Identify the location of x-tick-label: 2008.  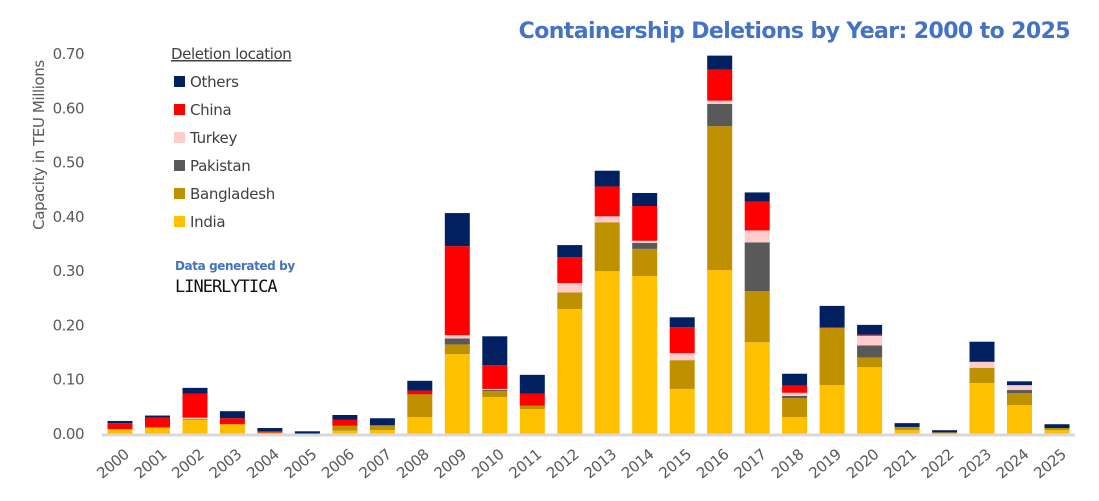
(412, 463).